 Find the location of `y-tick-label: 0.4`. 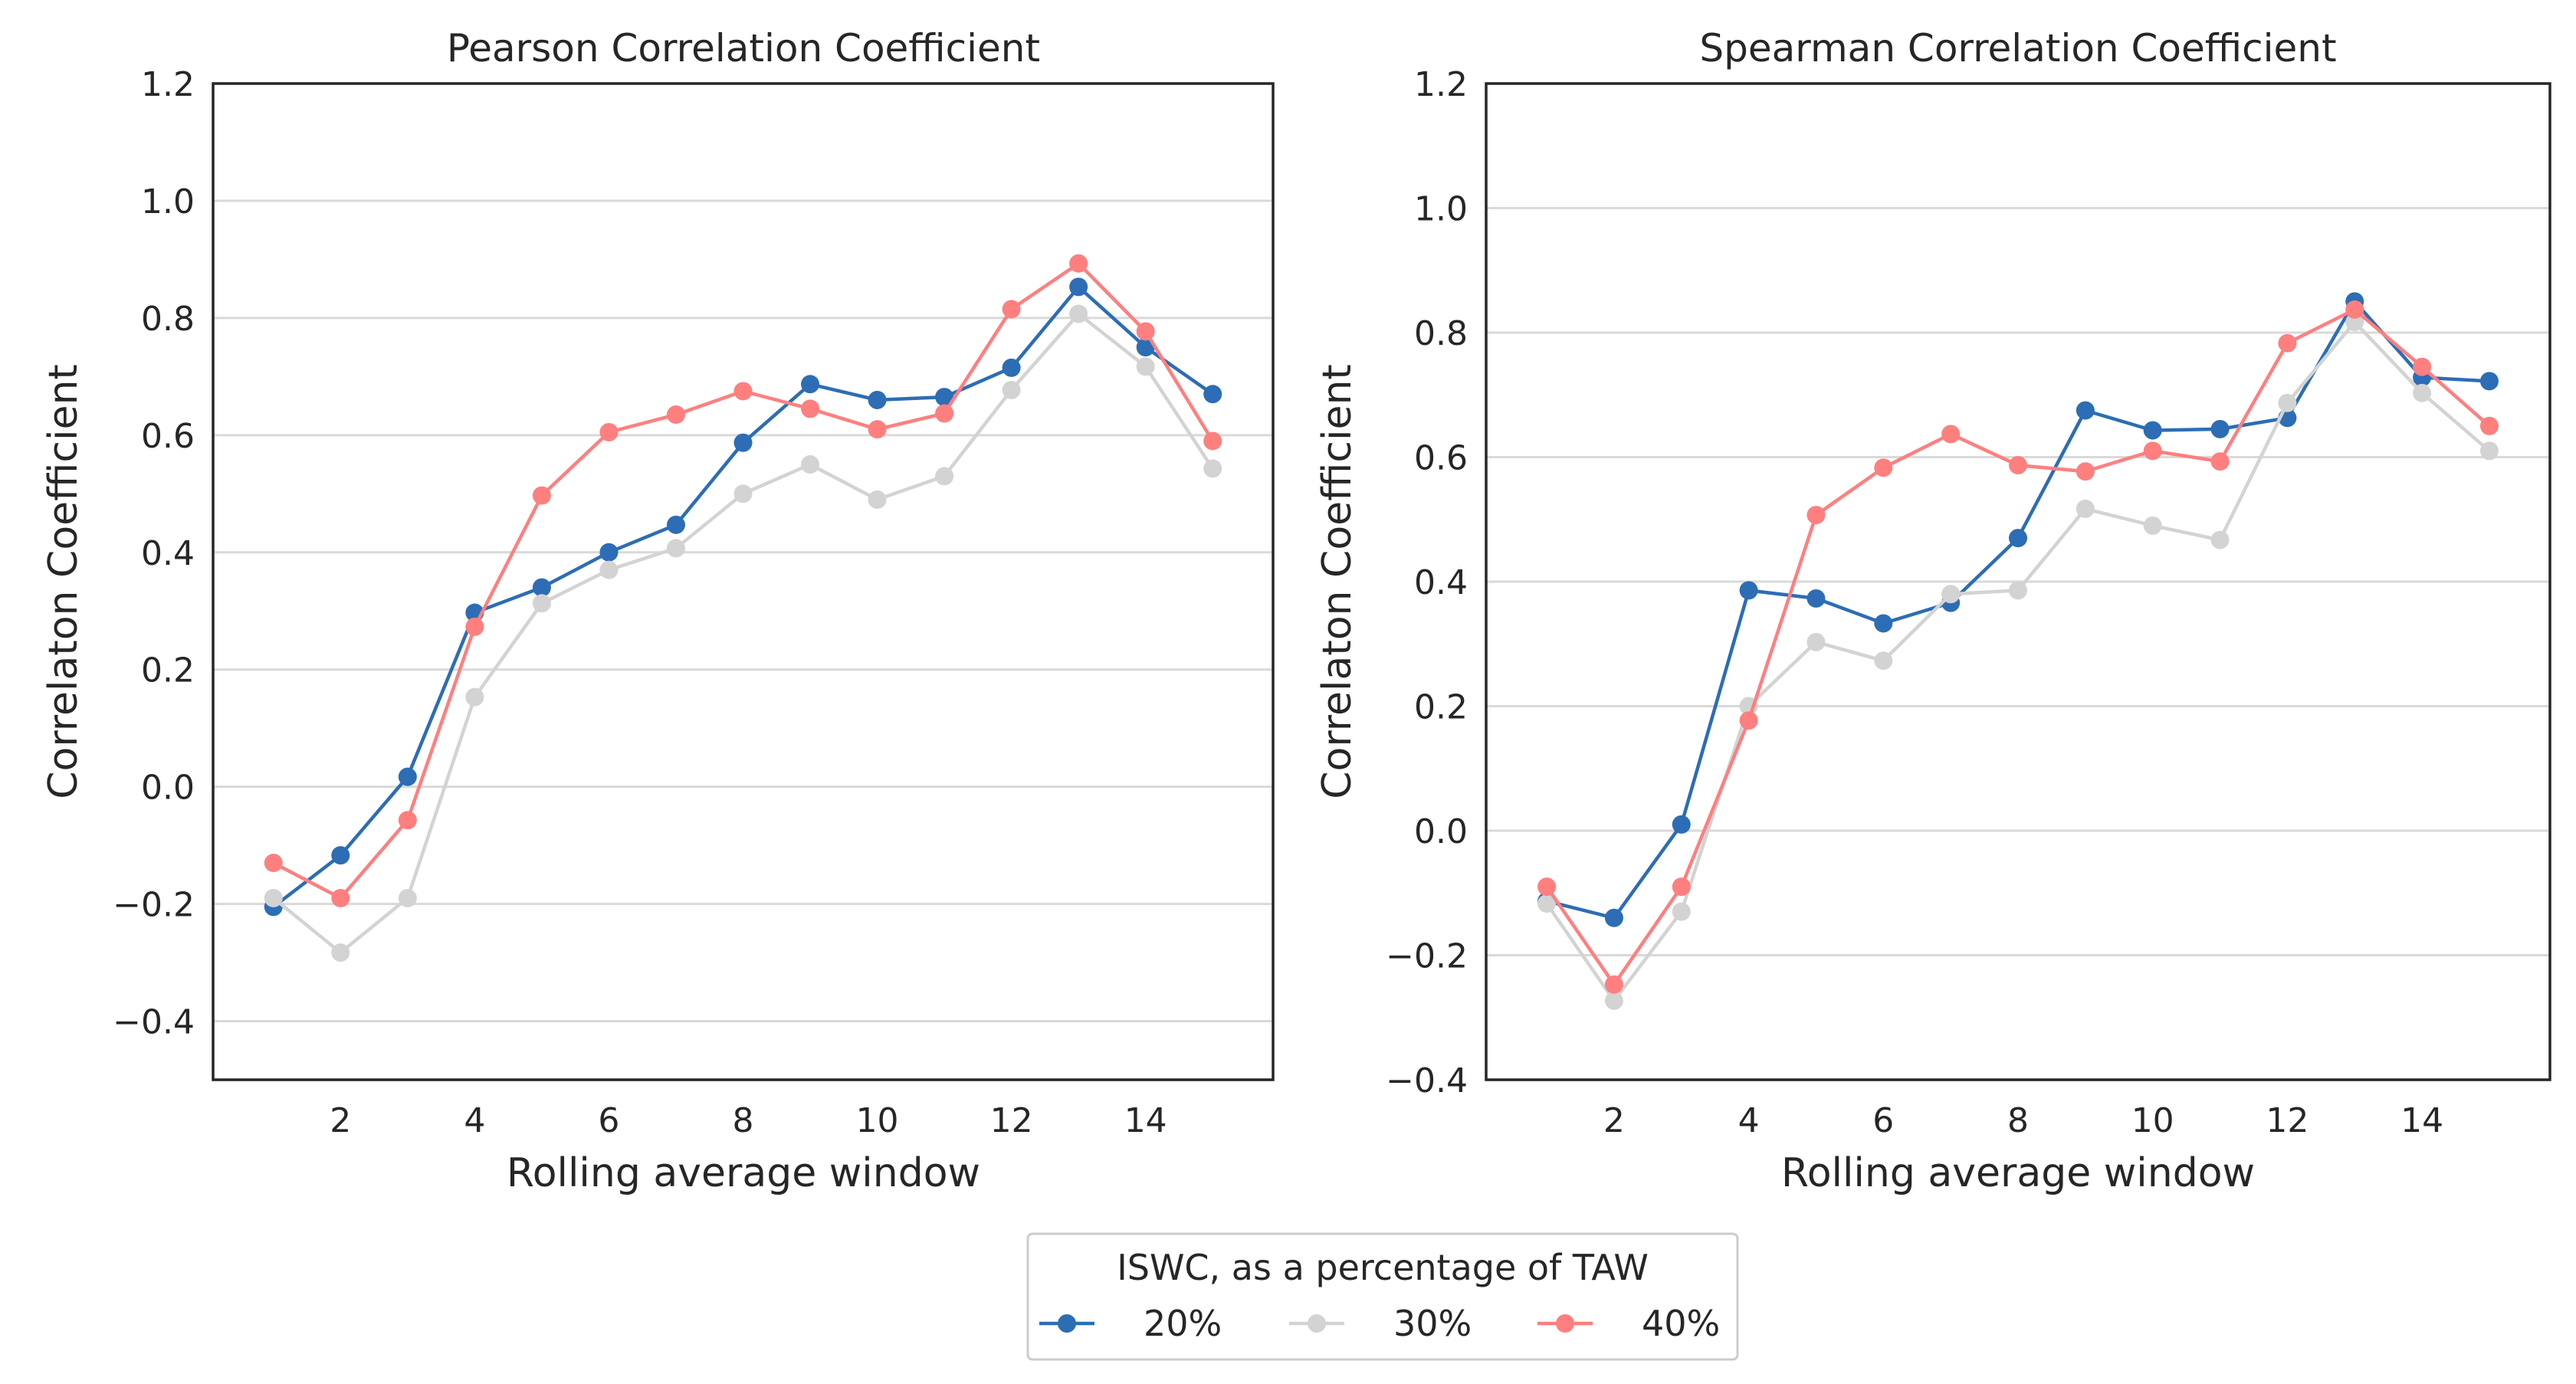

y-tick-label: 0.4 is located at coordinates (1441, 582).